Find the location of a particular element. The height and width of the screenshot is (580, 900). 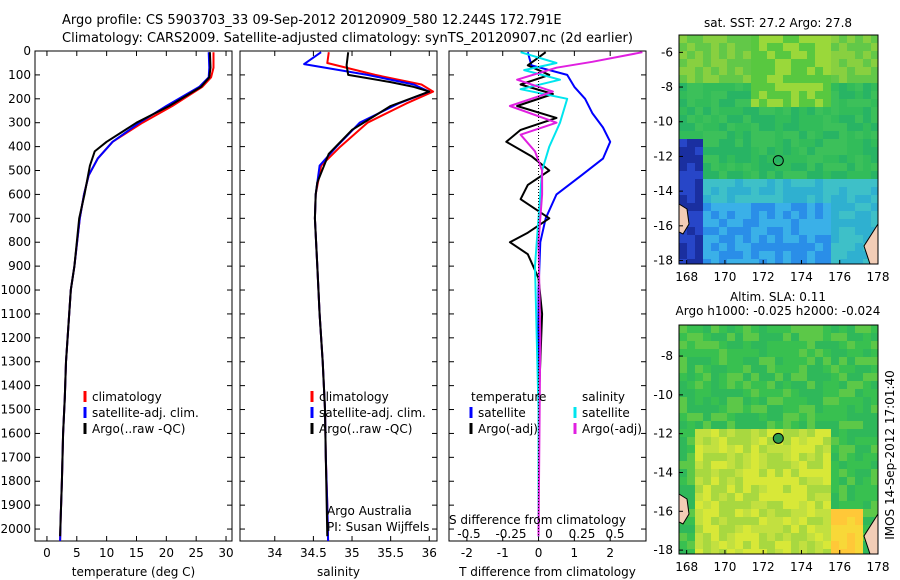

sla-map-xtick-label: 170 is located at coordinates (724, 567).